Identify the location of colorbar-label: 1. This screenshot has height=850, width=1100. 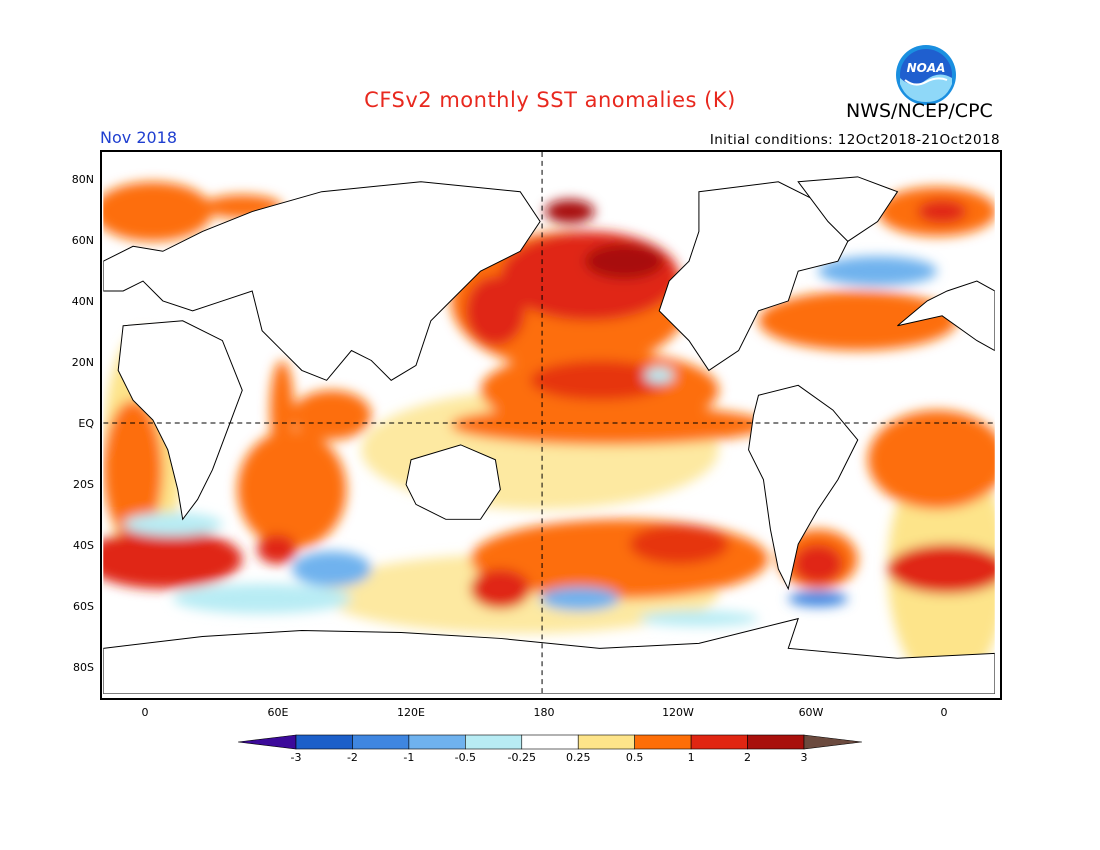
(691, 757).